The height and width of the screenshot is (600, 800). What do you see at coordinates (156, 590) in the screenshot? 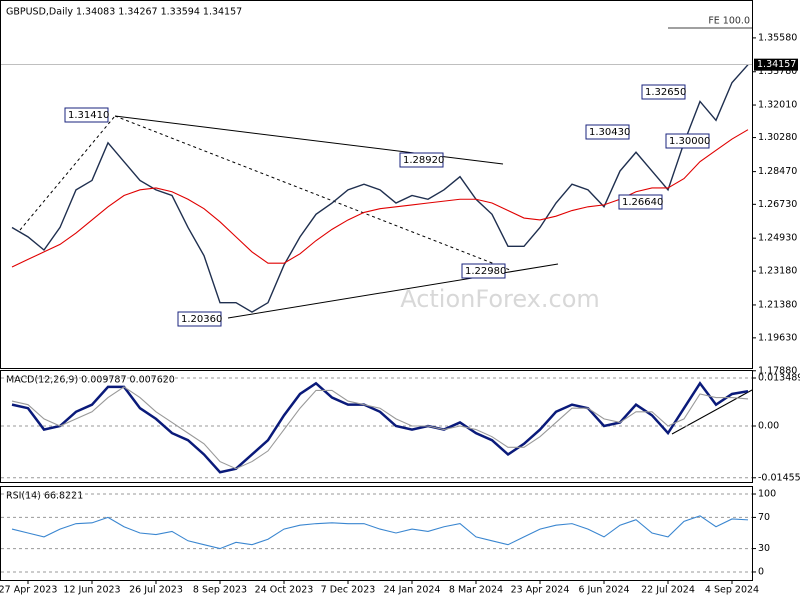
I see `x-tick-label: 26 Jul 2023` at bounding box center [156, 590].